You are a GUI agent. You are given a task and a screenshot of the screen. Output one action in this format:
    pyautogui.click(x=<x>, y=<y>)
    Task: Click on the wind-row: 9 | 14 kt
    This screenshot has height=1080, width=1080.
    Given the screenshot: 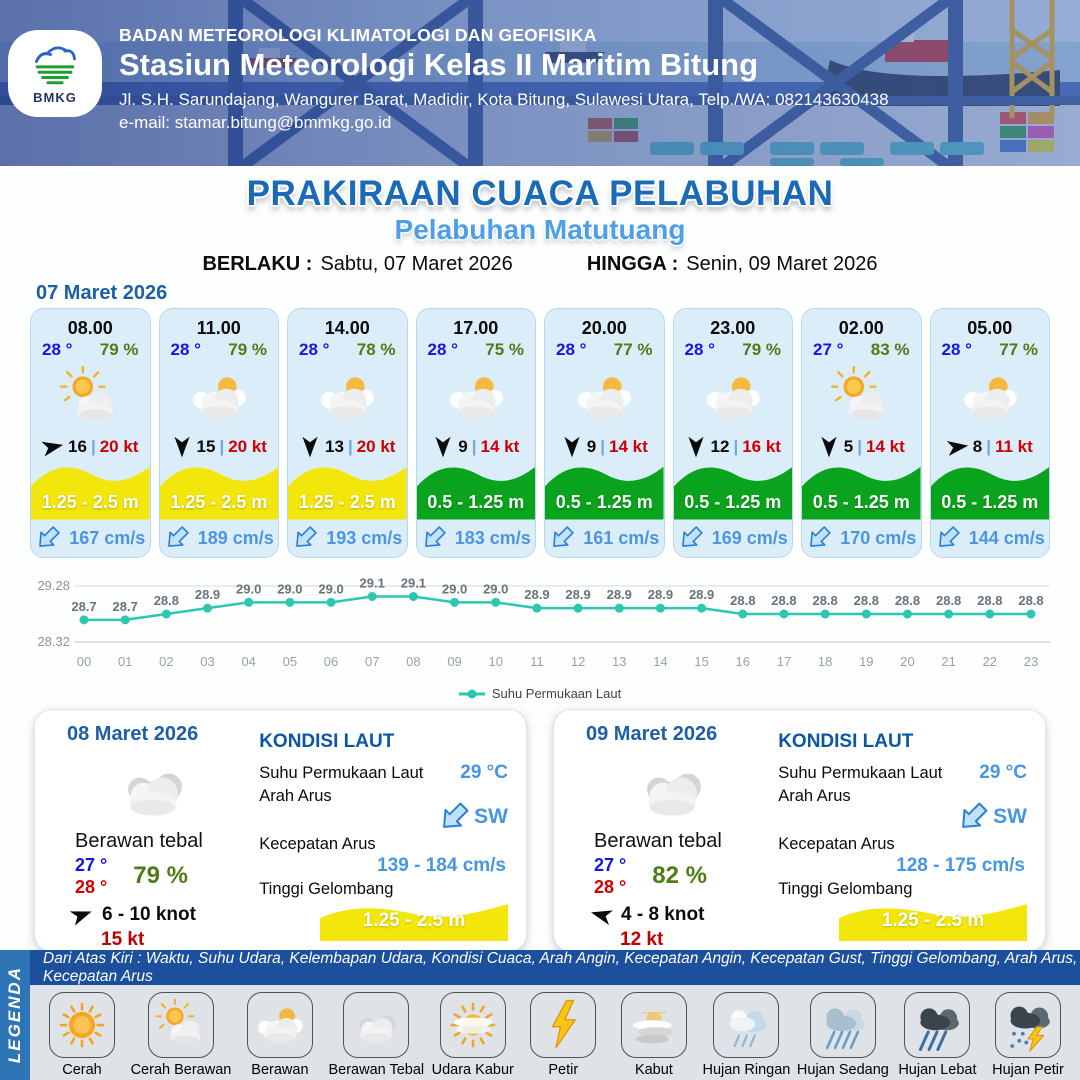 What is the action you would take?
    pyautogui.click(x=604, y=447)
    